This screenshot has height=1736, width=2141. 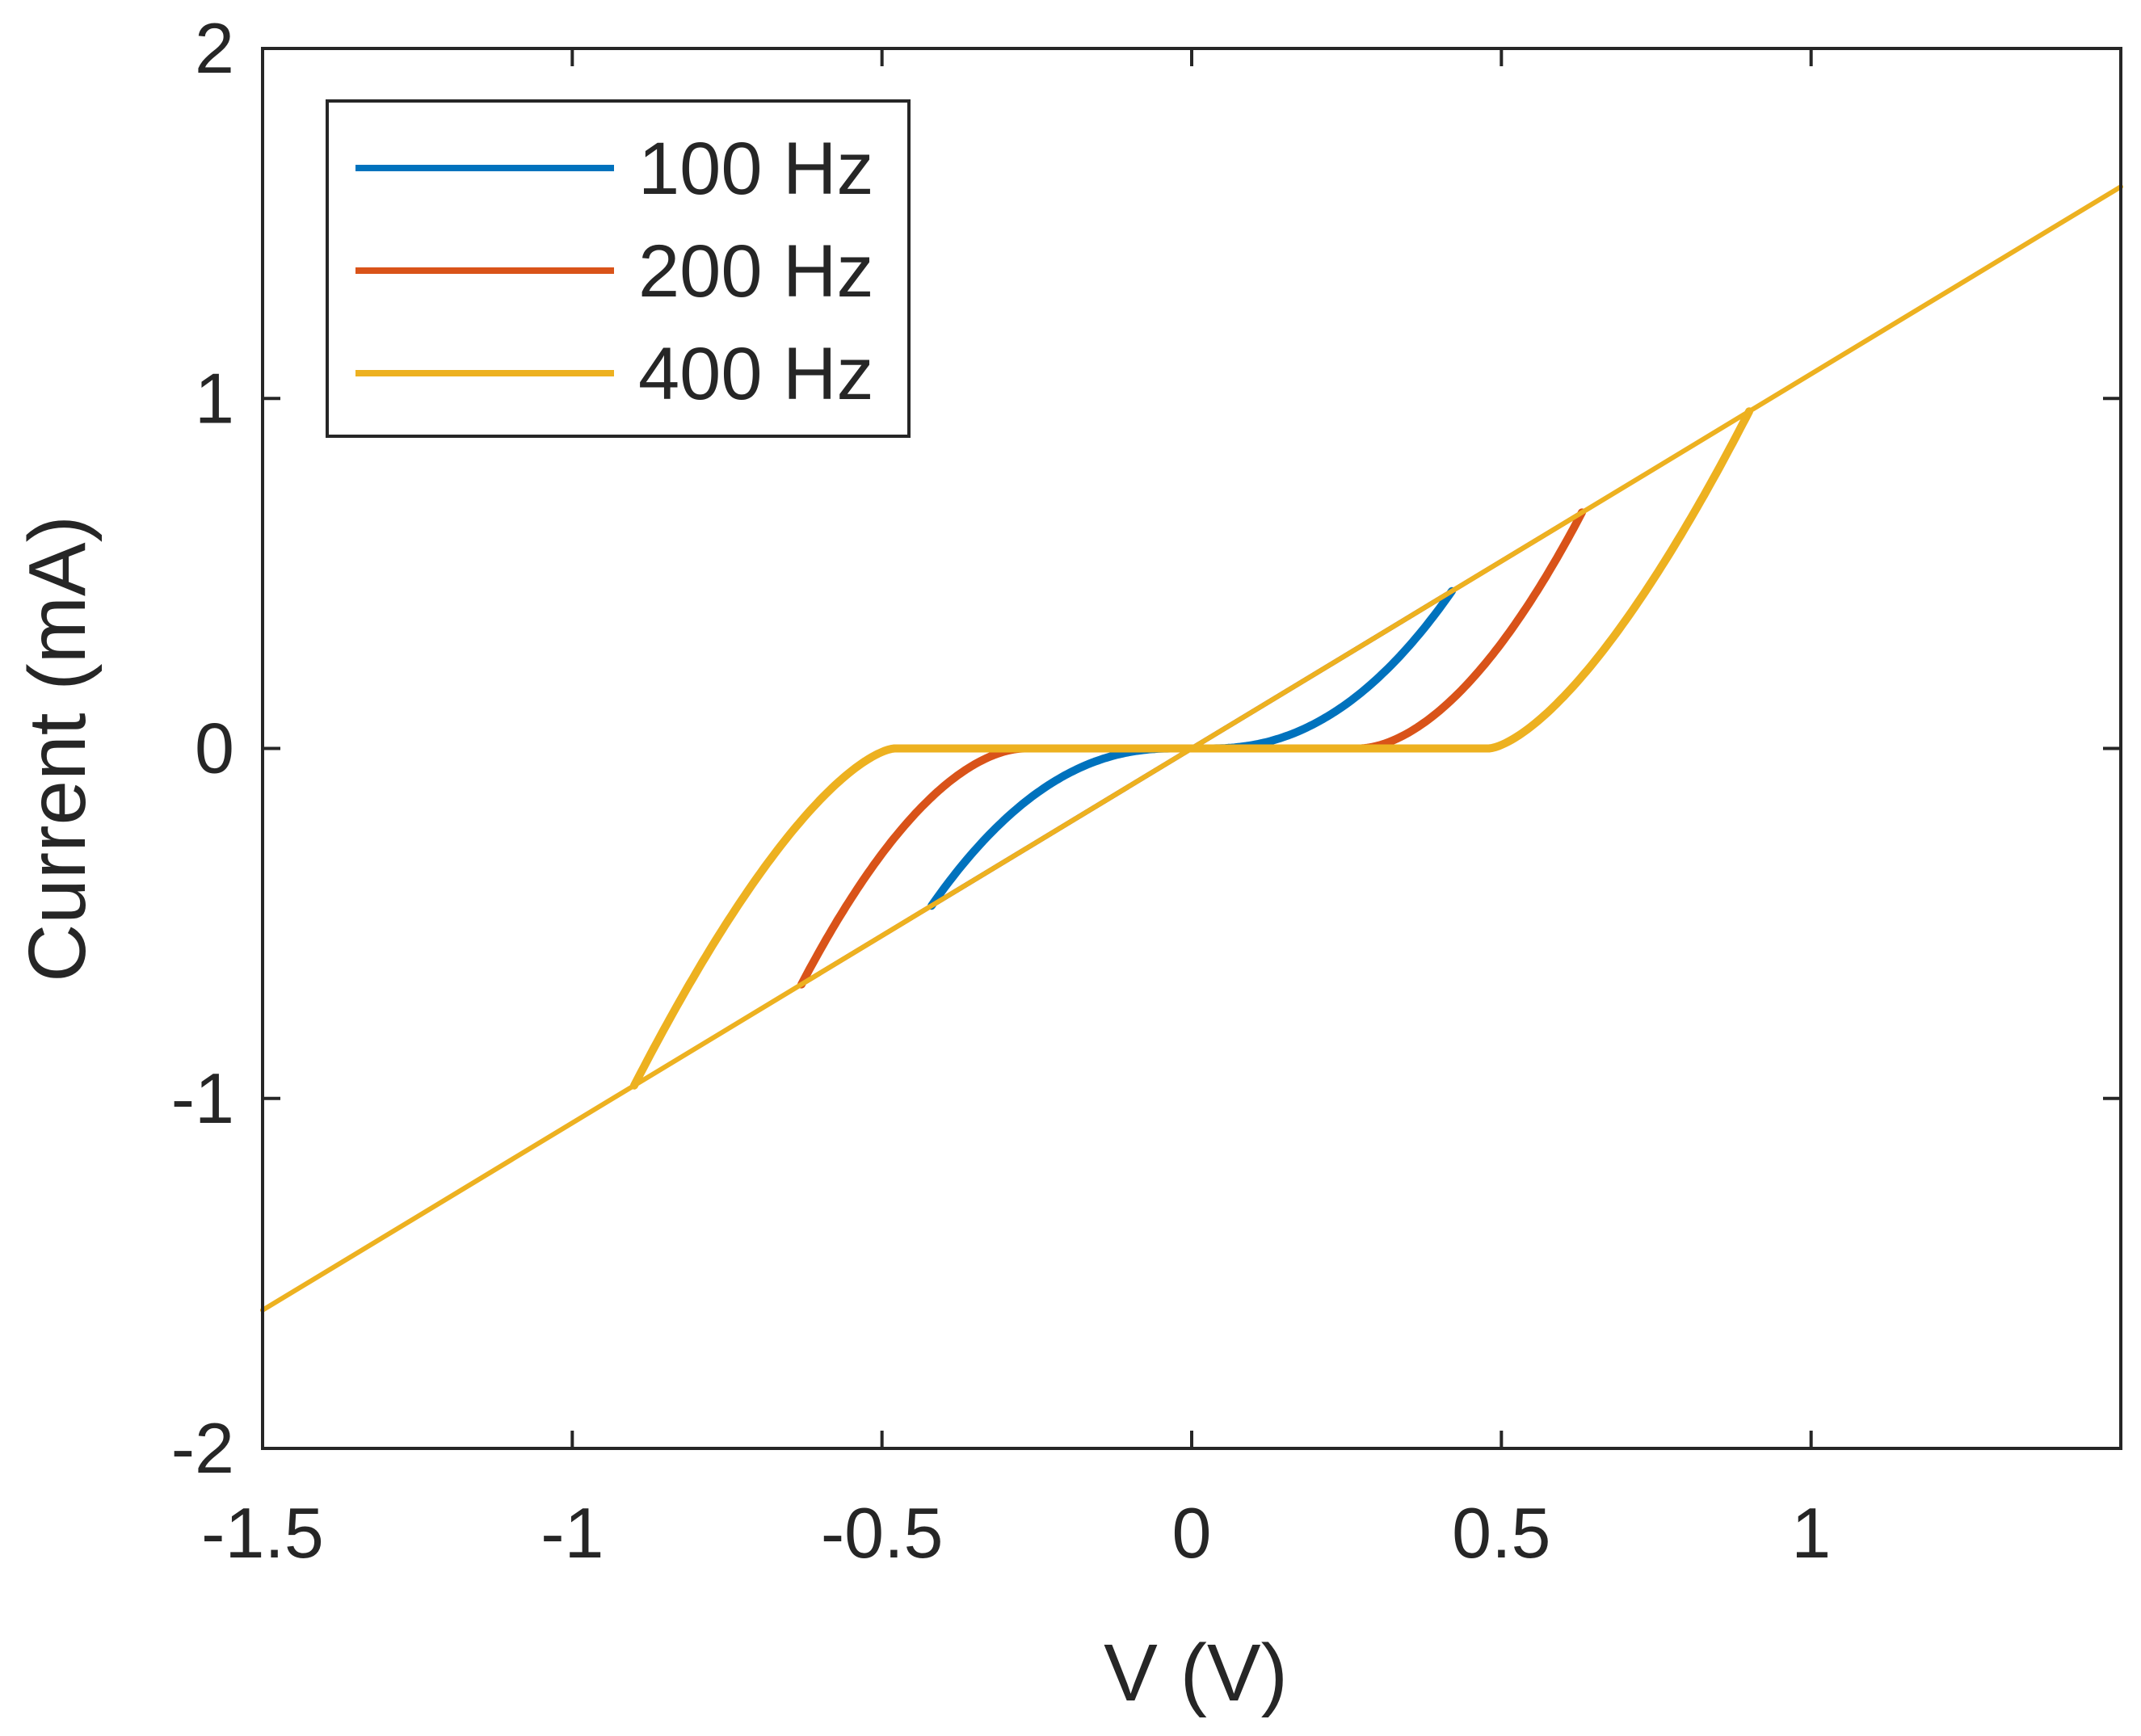 What do you see at coordinates (1811, 1533) in the screenshot?
I see `x-tick-label: 1` at bounding box center [1811, 1533].